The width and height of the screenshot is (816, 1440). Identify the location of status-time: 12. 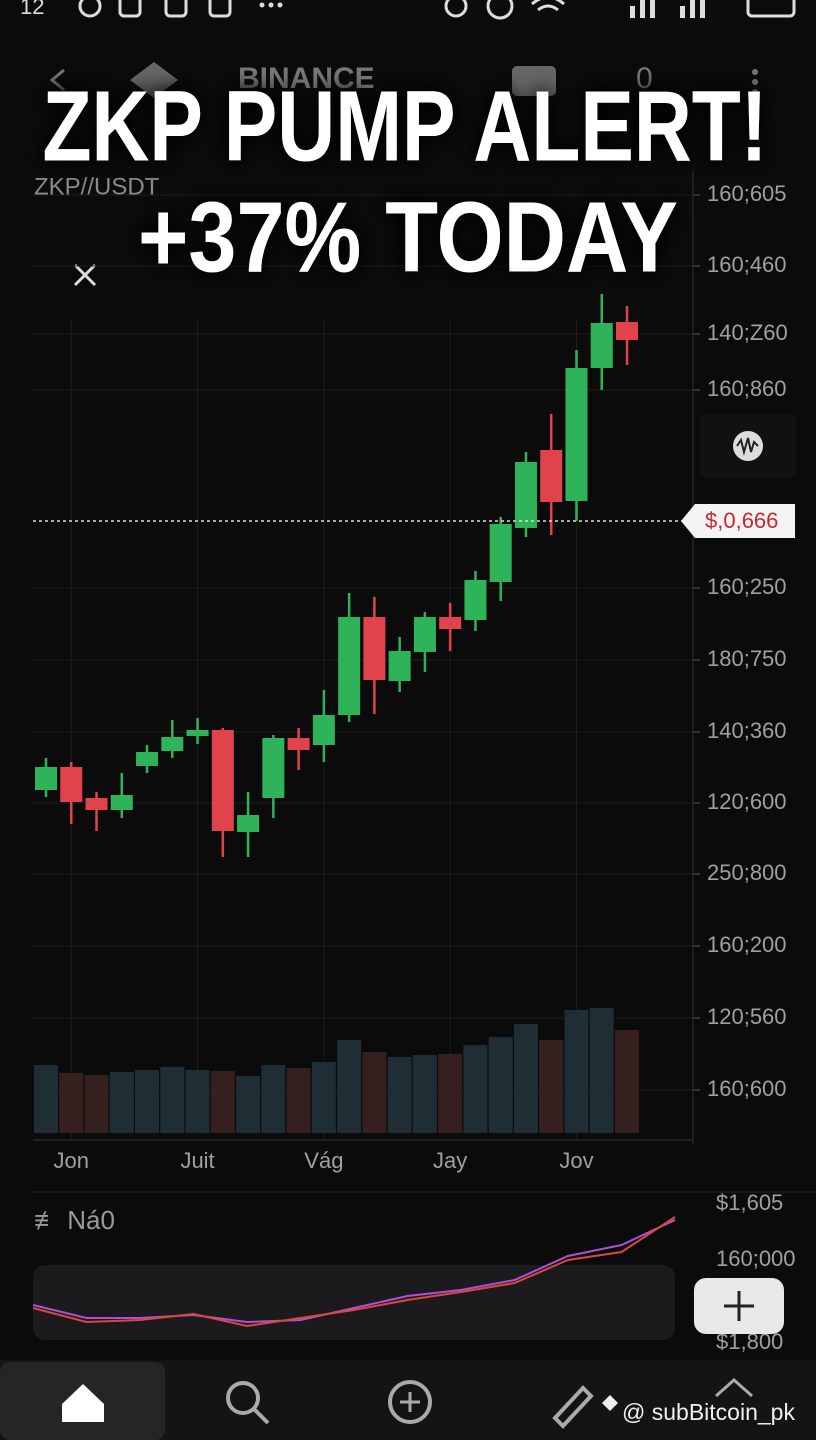
(32, 9).